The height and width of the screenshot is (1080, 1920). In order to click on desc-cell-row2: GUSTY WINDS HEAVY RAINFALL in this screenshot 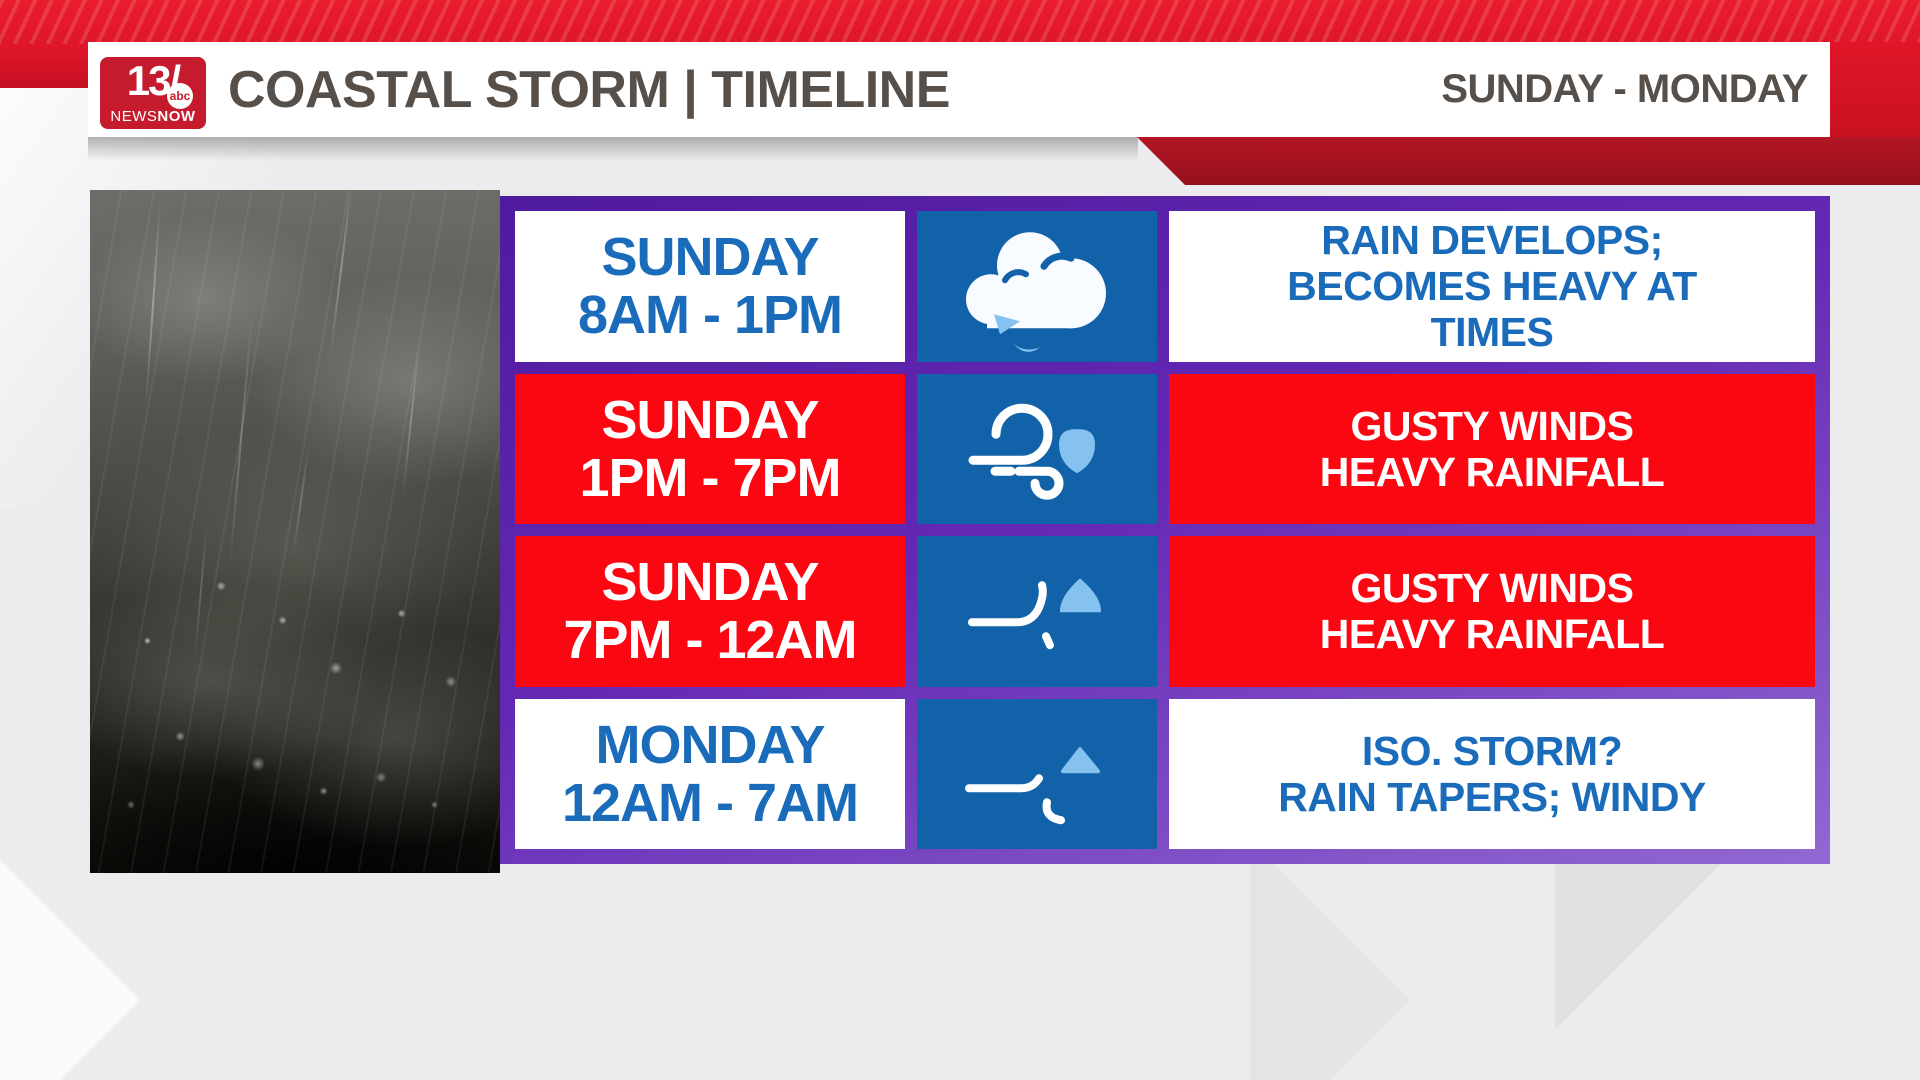, I will do `click(1492, 448)`.